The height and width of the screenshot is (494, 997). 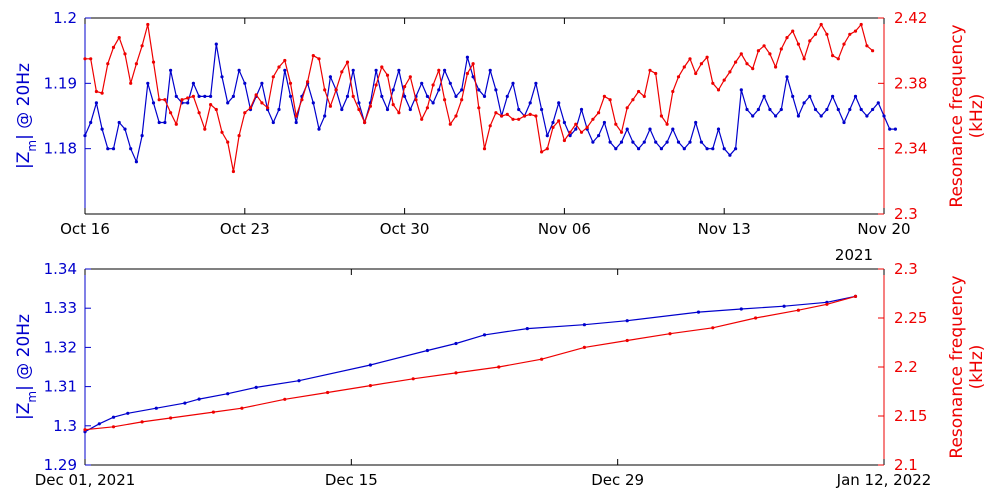 What do you see at coordinates (245, 229) in the screenshot?
I see `x-tick-label: Oct 23` at bounding box center [245, 229].